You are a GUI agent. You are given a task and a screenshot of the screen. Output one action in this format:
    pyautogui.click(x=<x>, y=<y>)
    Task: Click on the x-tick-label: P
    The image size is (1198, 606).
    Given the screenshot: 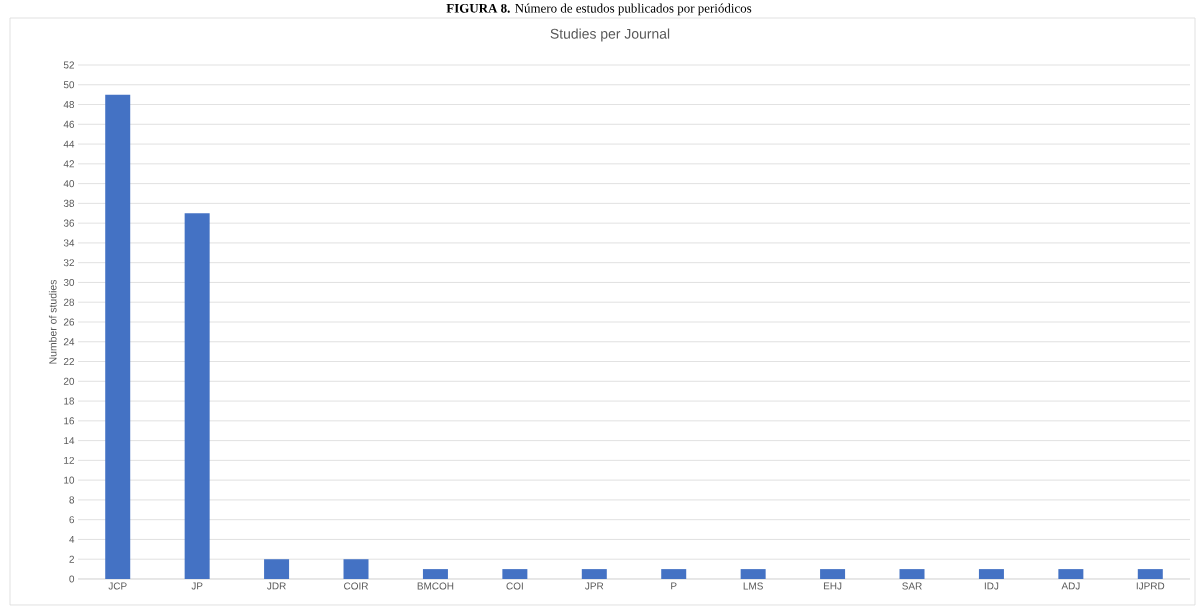 What is the action you would take?
    pyautogui.click(x=674, y=586)
    